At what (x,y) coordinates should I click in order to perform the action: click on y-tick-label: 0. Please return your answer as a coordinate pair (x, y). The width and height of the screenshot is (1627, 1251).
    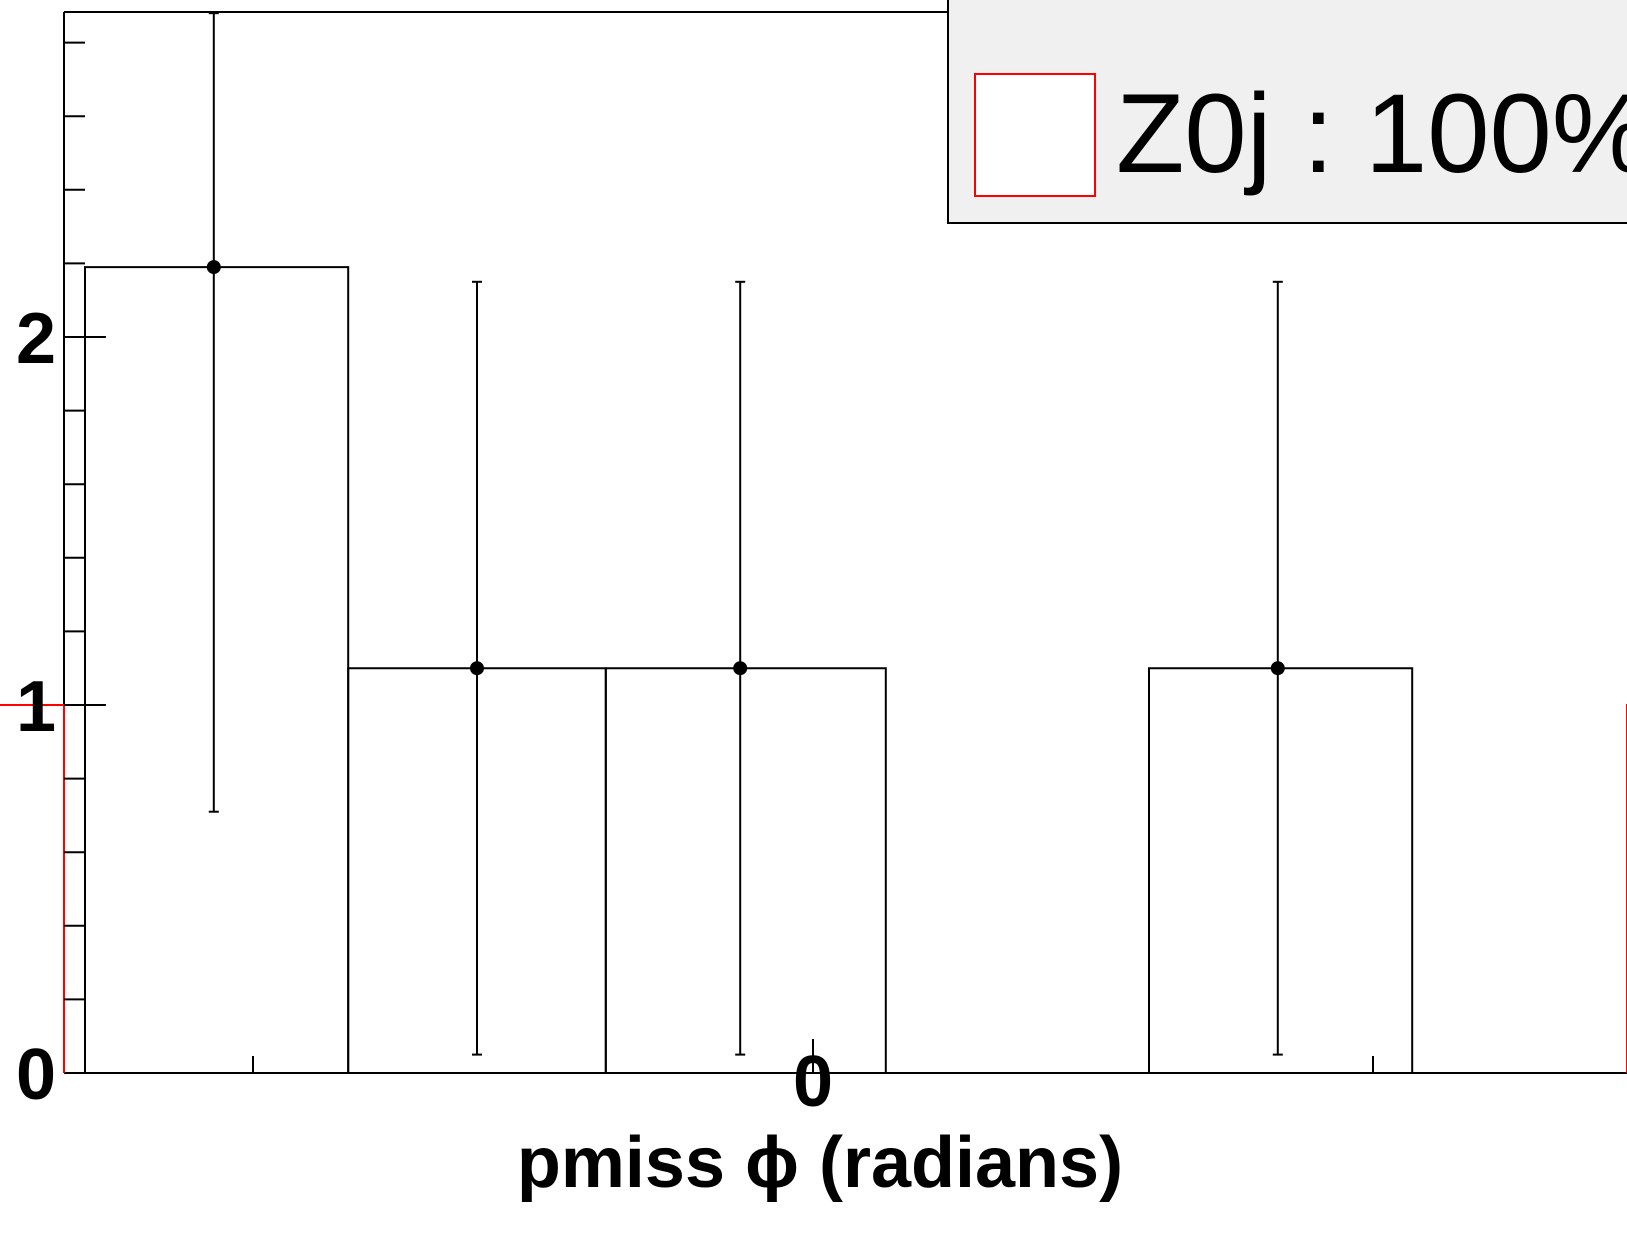
    Looking at the image, I should click on (36, 1075).